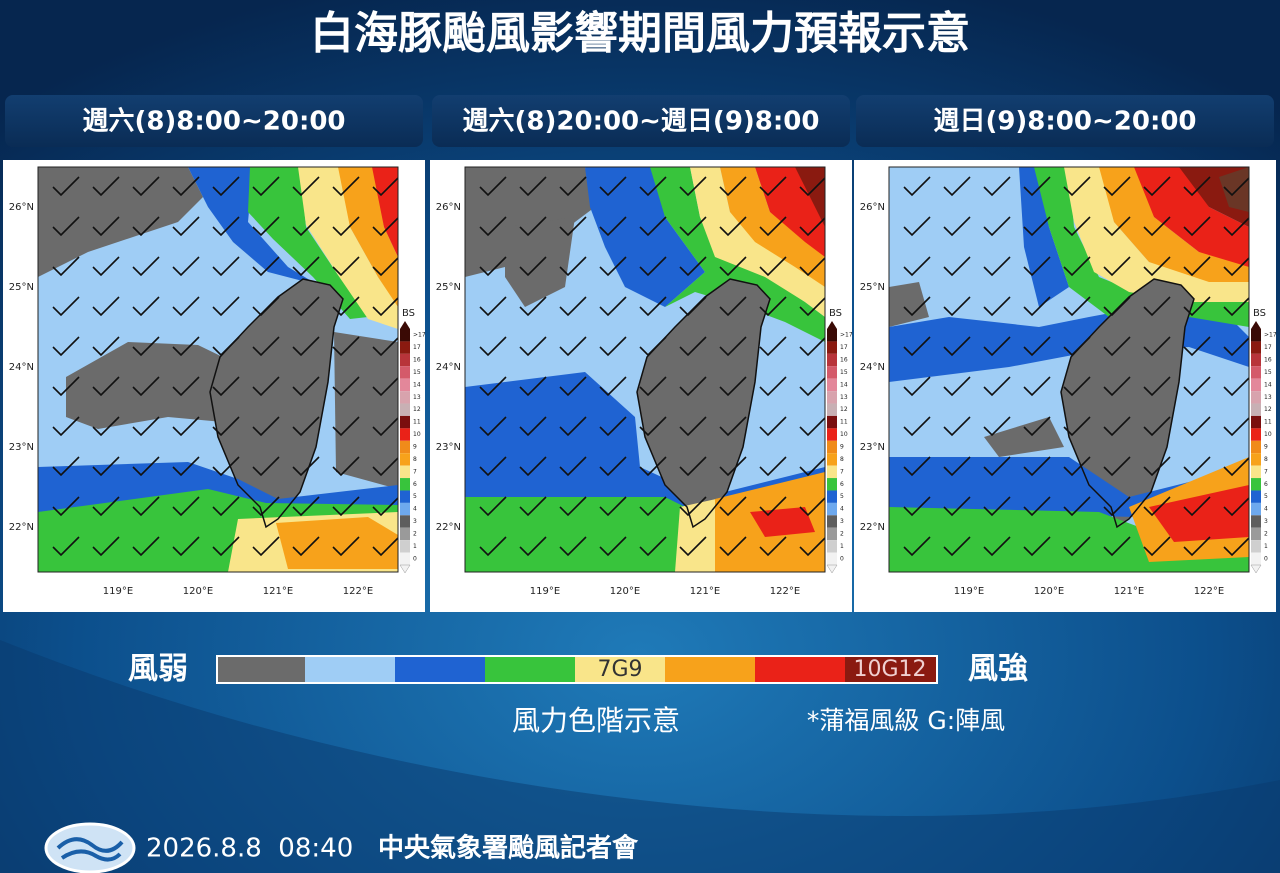 Image resolution: width=1280 pixels, height=873 pixels. What do you see at coordinates (261, 669) in the screenshot?
I see `legend-swatch` at bounding box center [261, 669].